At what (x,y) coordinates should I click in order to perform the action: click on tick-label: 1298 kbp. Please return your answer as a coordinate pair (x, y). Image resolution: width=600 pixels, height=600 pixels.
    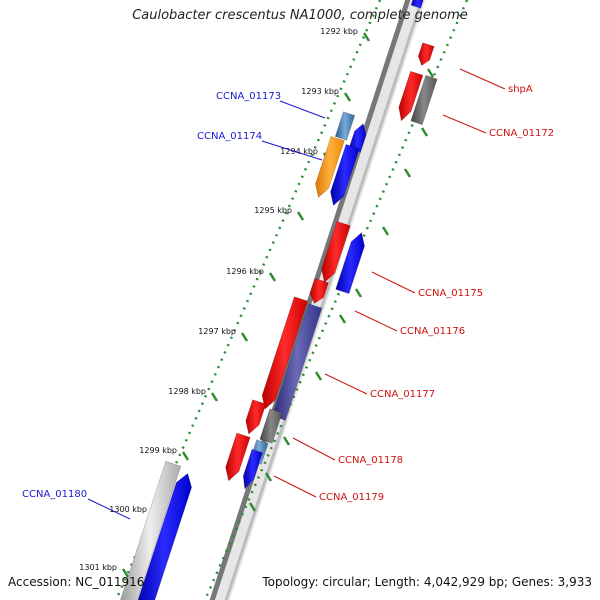
    Looking at the image, I should click on (187, 391).